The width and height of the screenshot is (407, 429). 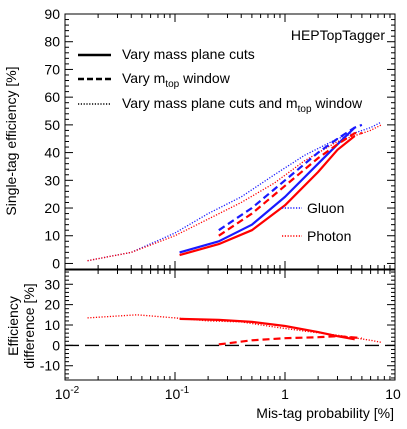 What do you see at coordinates (285, 394) in the screenshot?
I see `x-tick-label: 1` at bounding box center [285, 394].